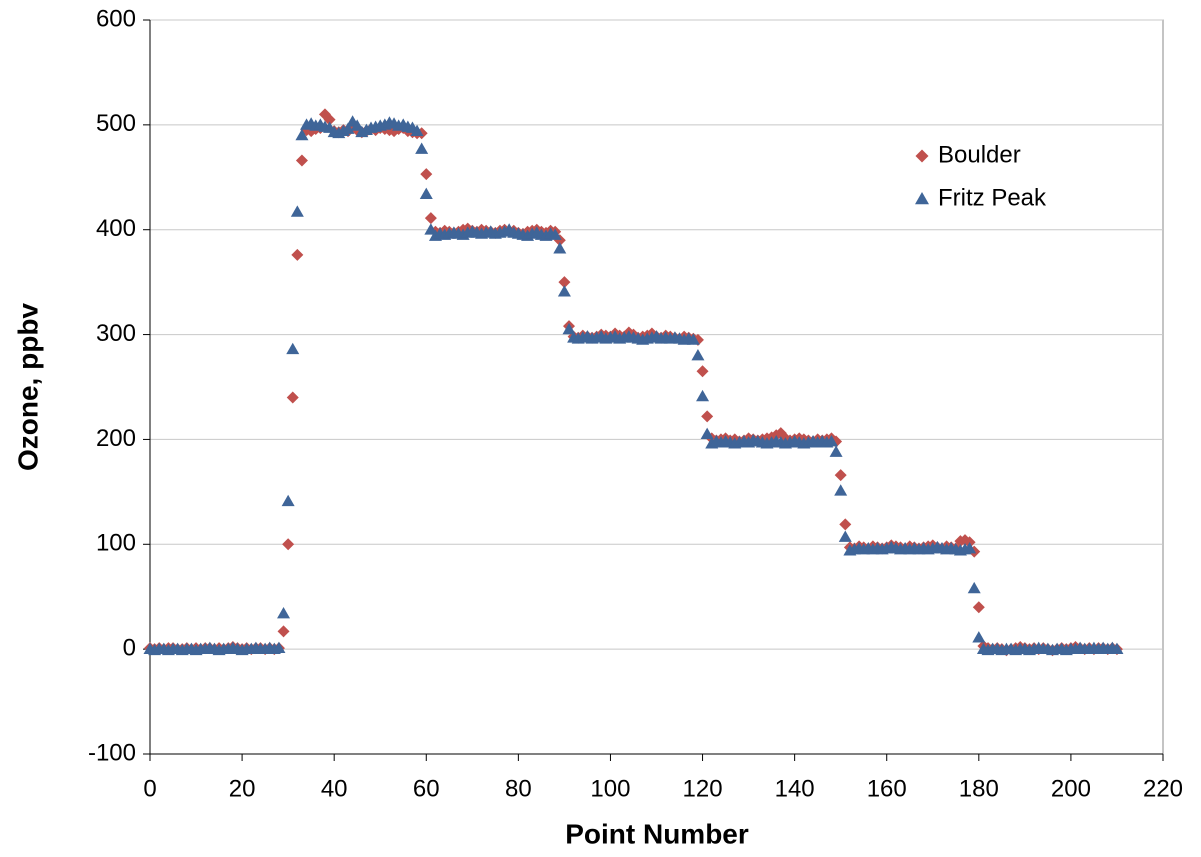 This screenshot has height=857, width=1201. I want to click on x-tick-label: 160, so click(887, 788).